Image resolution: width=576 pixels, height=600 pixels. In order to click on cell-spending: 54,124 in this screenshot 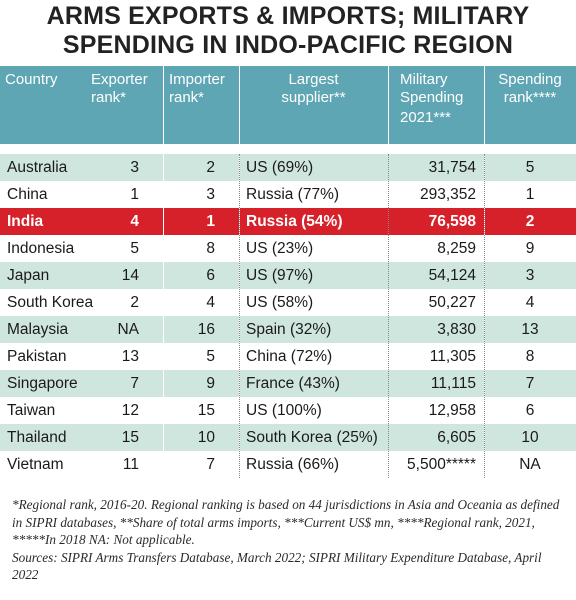, I will do `click(436, 275)`.